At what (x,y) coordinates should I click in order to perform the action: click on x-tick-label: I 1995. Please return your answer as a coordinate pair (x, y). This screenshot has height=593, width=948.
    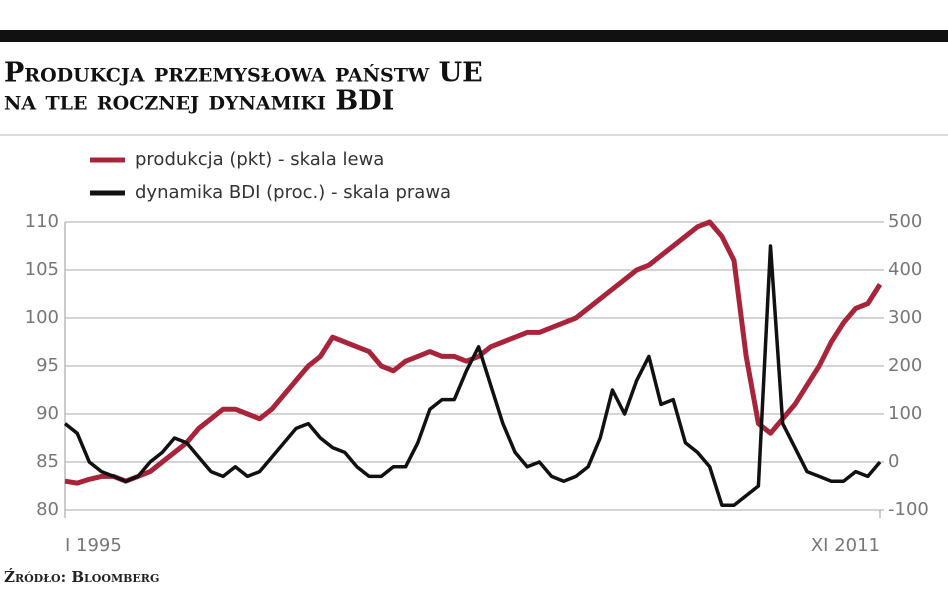
    Looking at the image, I should click on (93, 545).